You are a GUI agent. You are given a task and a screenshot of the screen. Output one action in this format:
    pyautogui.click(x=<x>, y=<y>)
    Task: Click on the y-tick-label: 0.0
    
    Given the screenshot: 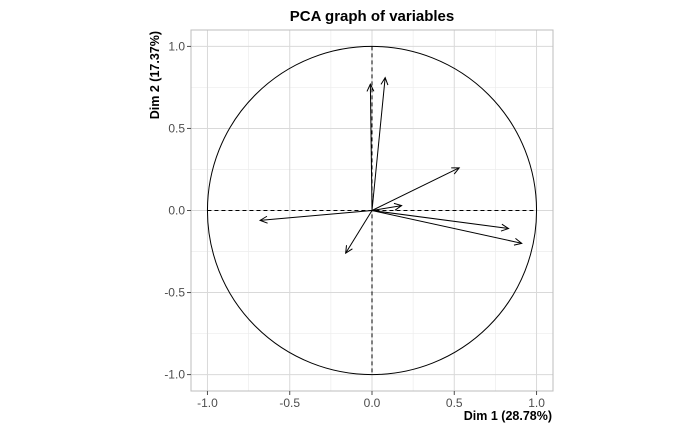 What is the action you would take?
    pyautogui.click(x=176, y=211)
    